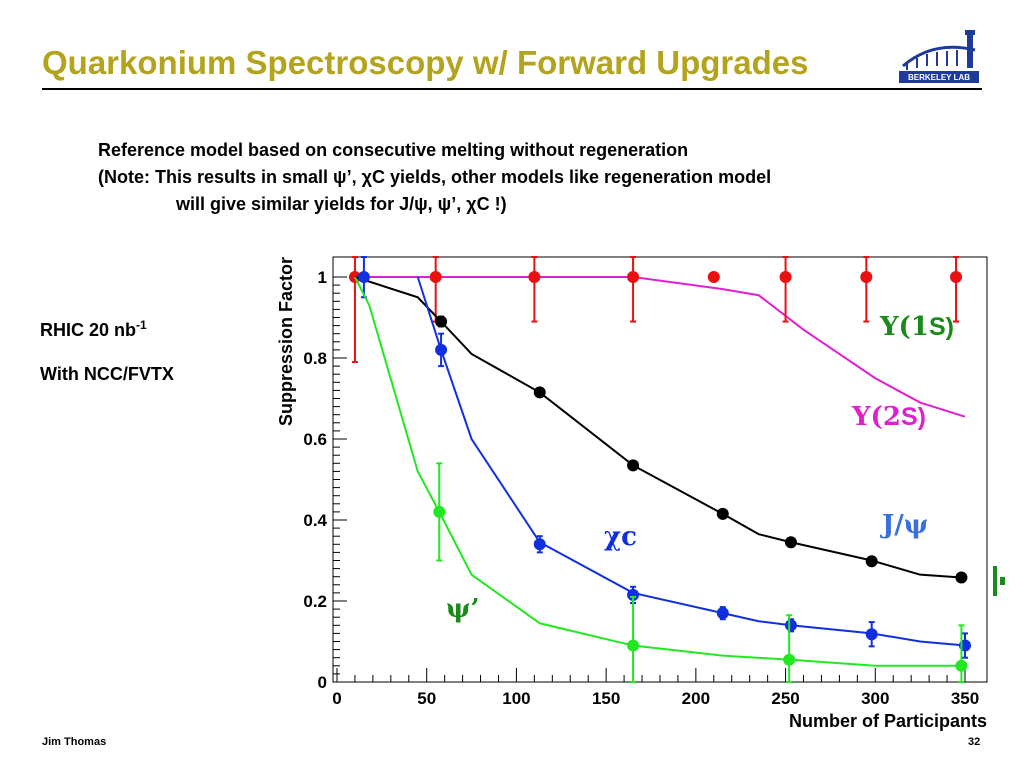  What do you see at coordinates (875, 698) in the screenshot?
I see `x-tick-label: 300` at bounding box center [875, 698].